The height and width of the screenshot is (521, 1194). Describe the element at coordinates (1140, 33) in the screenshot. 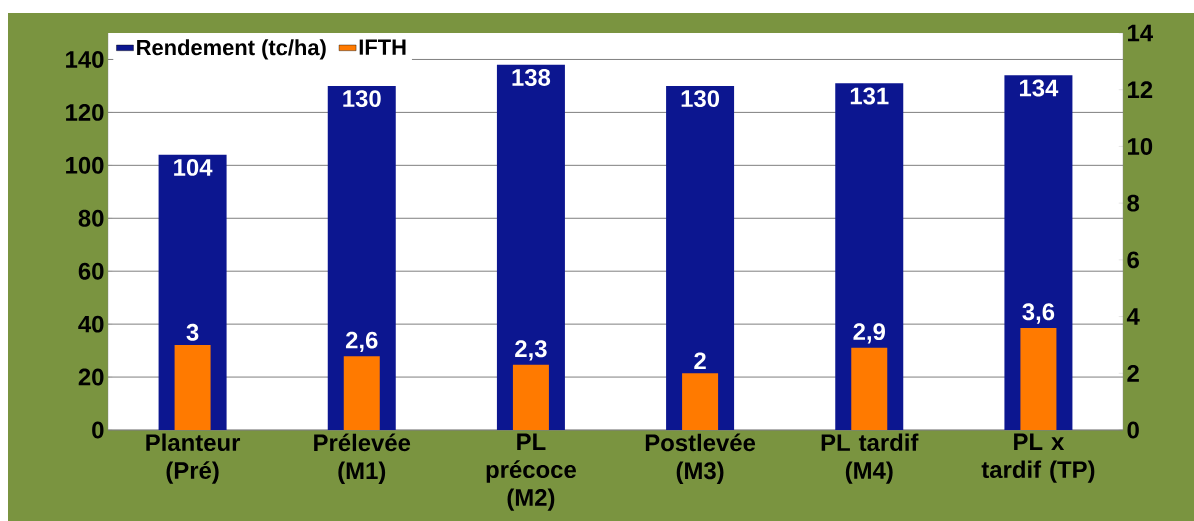

I see `y2-tick-label: 14` at that location.